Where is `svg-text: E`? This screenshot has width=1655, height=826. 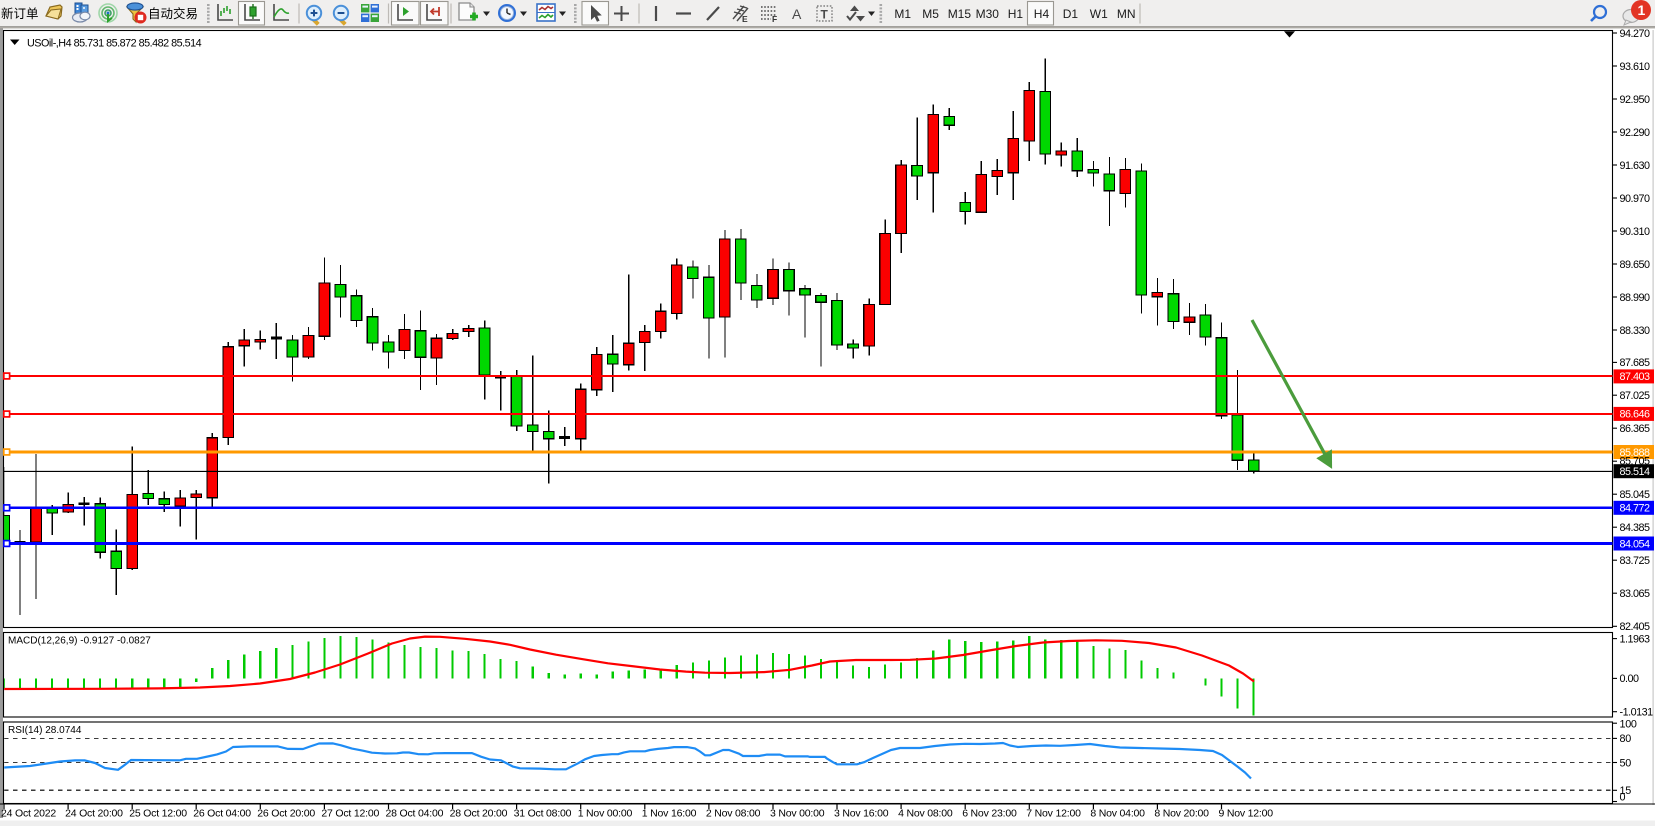 svg-text: E is located at coordinates (745, 19).